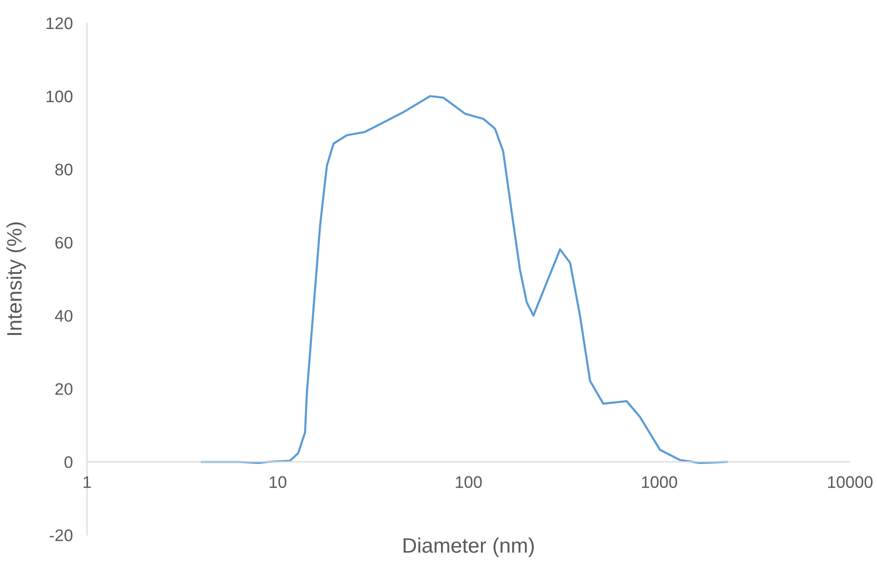 This screenshot has width=877, height=572. Describe the element at coordinates (63, 242) in the screenshot. I see `y-tick-label: 60` at that location.